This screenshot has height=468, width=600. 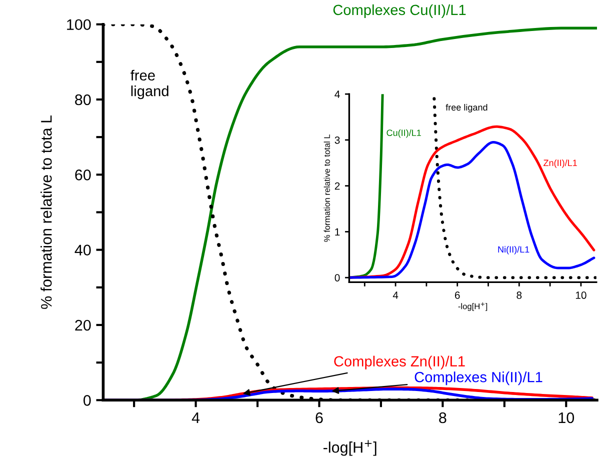 I want to click on y-tick-label: 60, so click(x=83, y=175).